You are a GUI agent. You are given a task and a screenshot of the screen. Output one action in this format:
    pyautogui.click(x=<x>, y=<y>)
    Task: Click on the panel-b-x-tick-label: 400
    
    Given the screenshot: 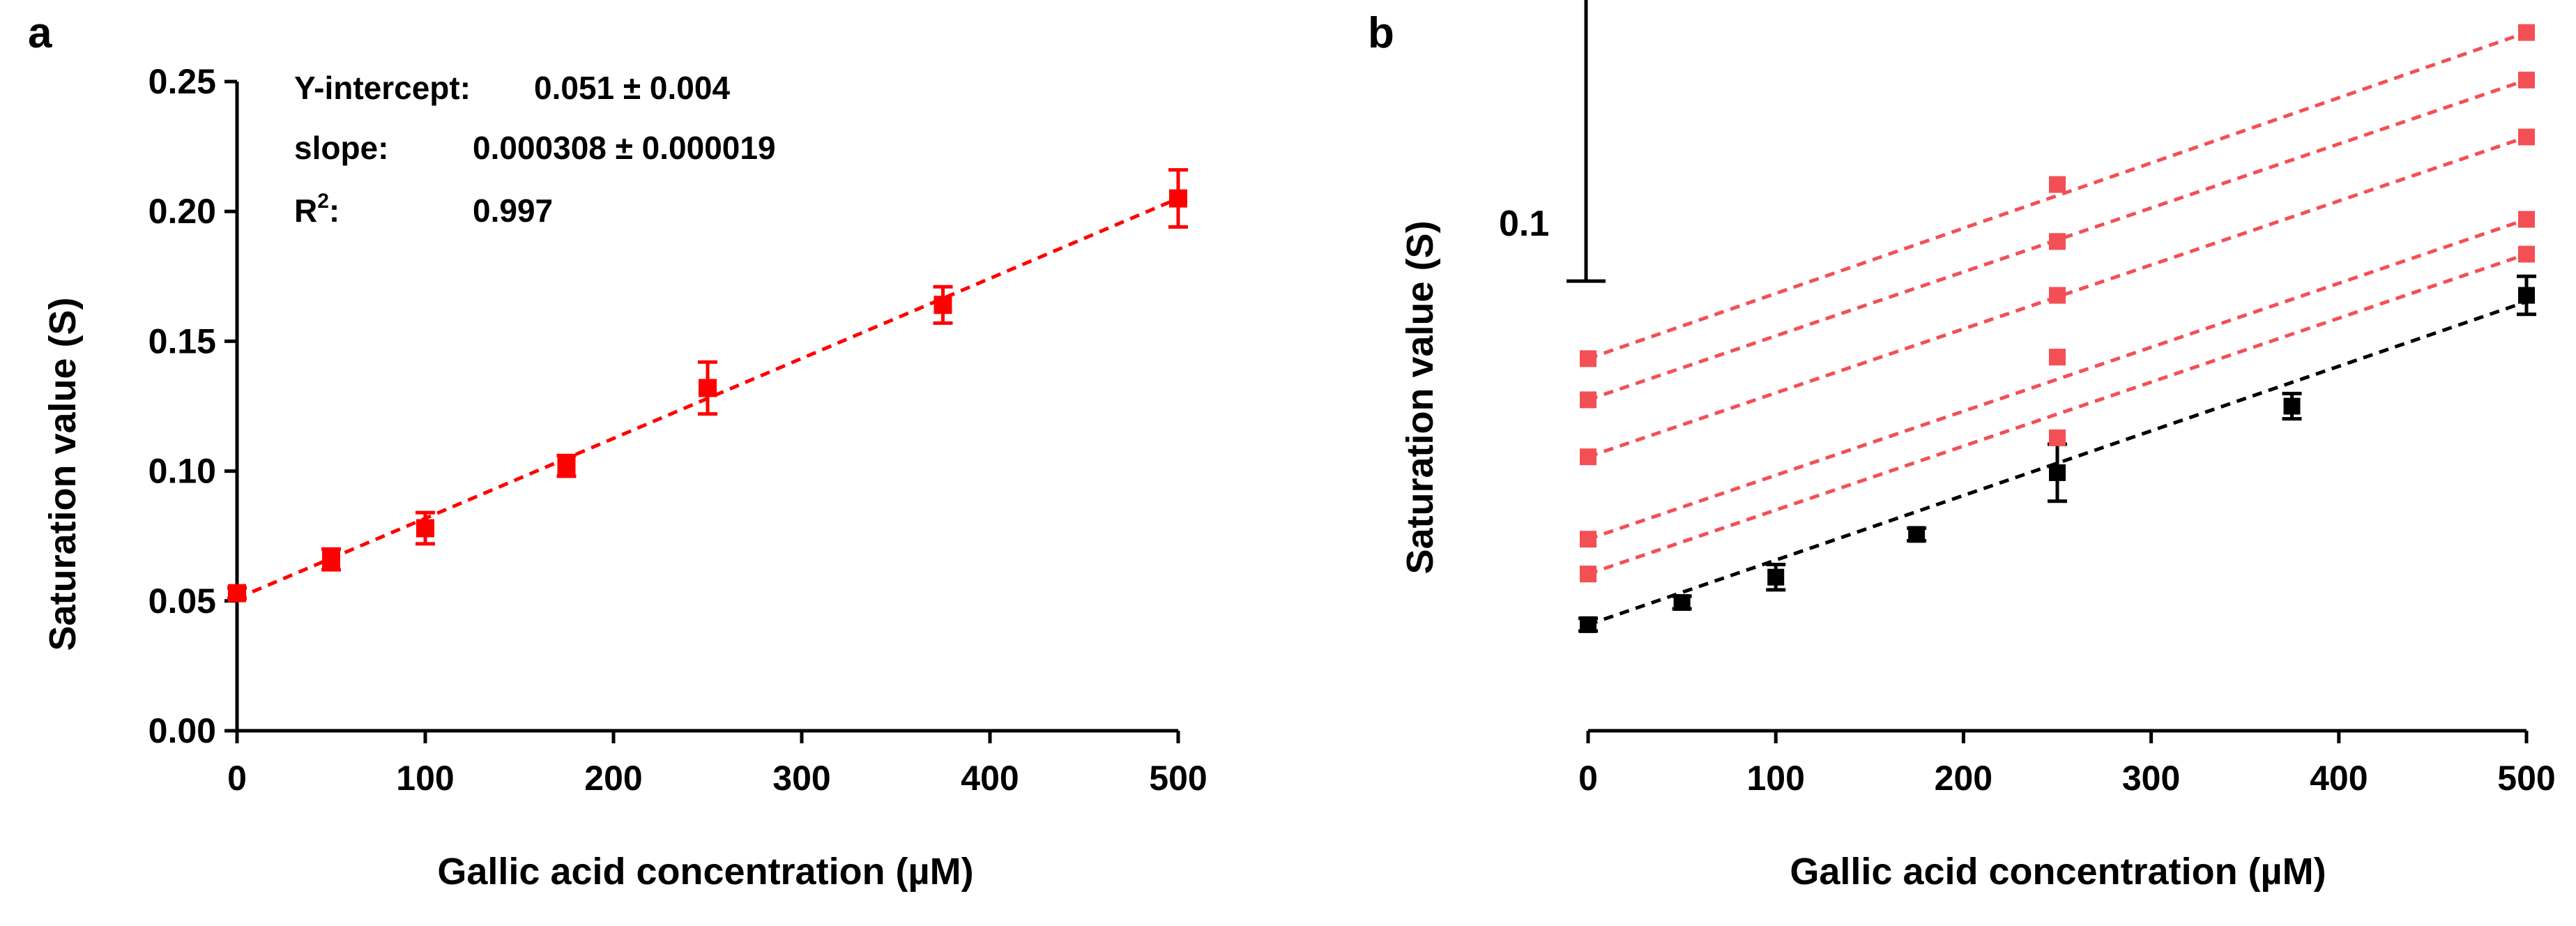 What is the action you would take?
    pyautogui.click(x=2339, y=779)
    